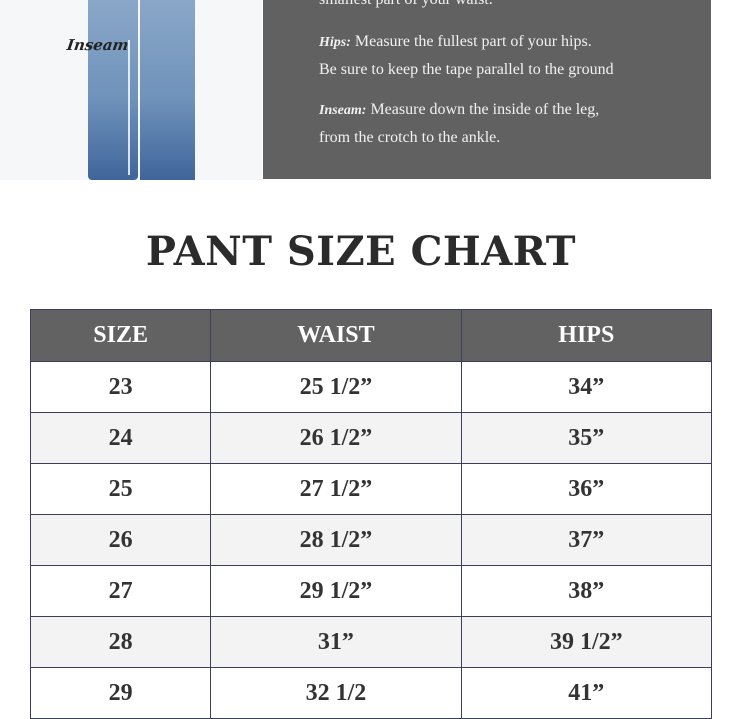 The height and width of the screenshot is (719, 740). I want to click on table-row: 26 28 1/2” 37”, so click(371, 540).